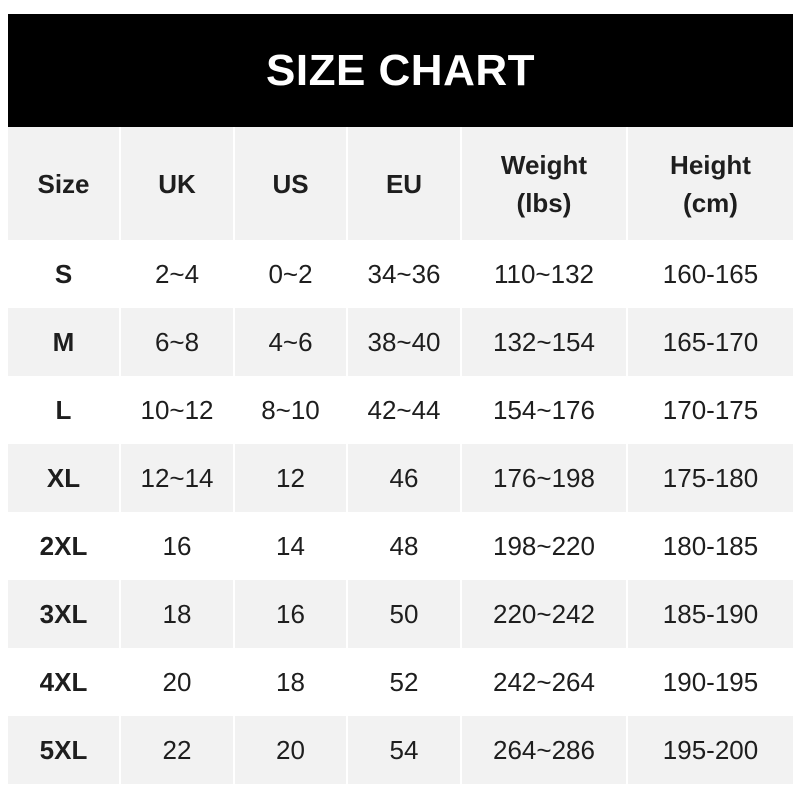  What do you see at coordinates (545, 274) in the screenshot?
I see `cell-weight: 110~132` at bounding box center [545, 274].